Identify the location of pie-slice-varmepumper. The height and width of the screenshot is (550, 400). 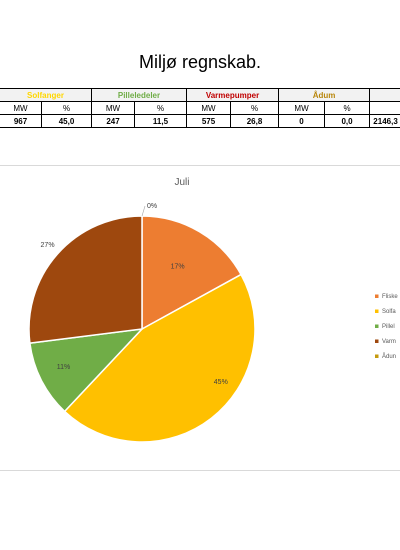
(85, 280).